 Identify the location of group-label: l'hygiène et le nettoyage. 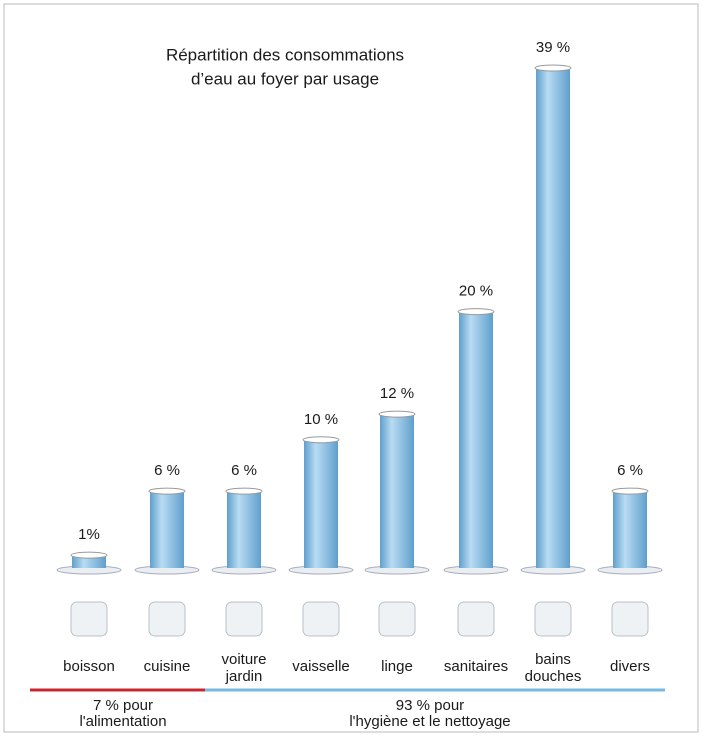
(429, 721).